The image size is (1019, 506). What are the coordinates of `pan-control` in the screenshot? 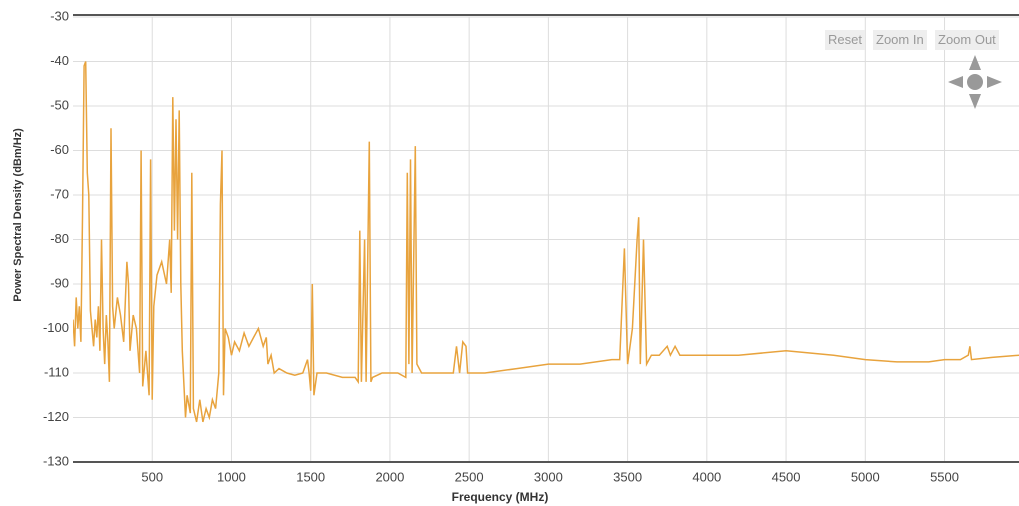 It's located at (975, 82).